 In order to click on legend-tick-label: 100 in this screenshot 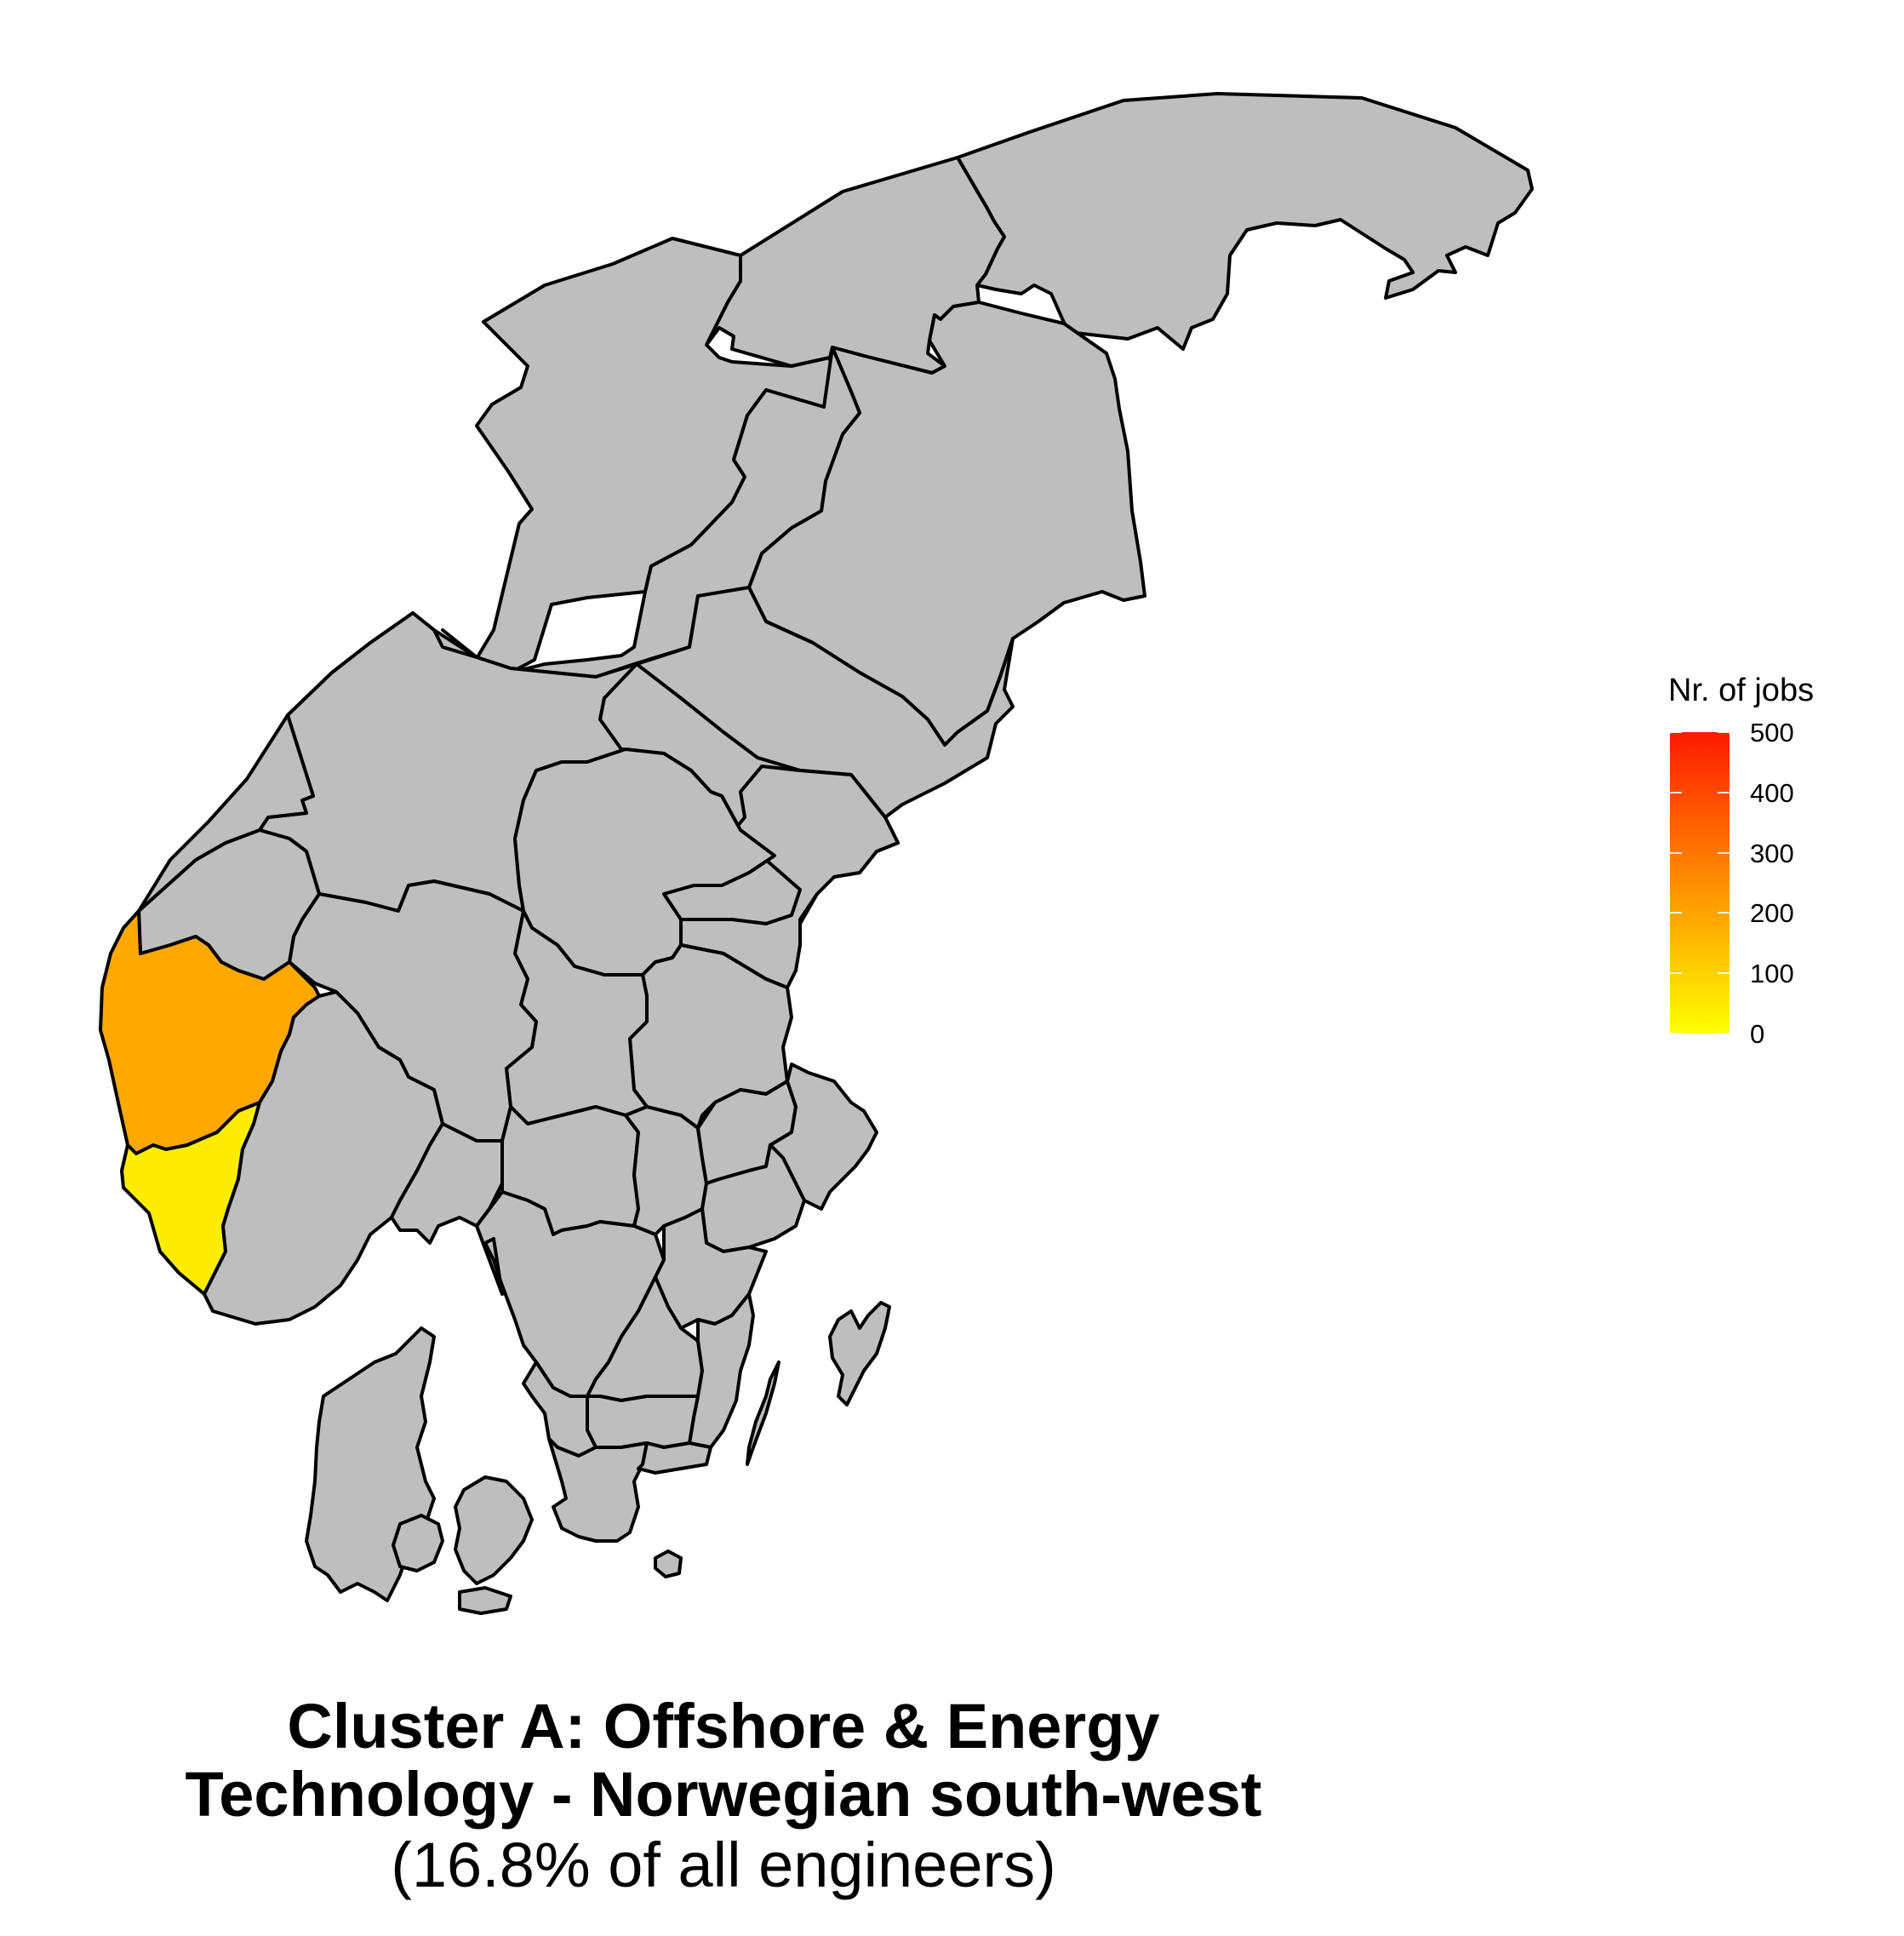, I will do `click(1772, 974)`.